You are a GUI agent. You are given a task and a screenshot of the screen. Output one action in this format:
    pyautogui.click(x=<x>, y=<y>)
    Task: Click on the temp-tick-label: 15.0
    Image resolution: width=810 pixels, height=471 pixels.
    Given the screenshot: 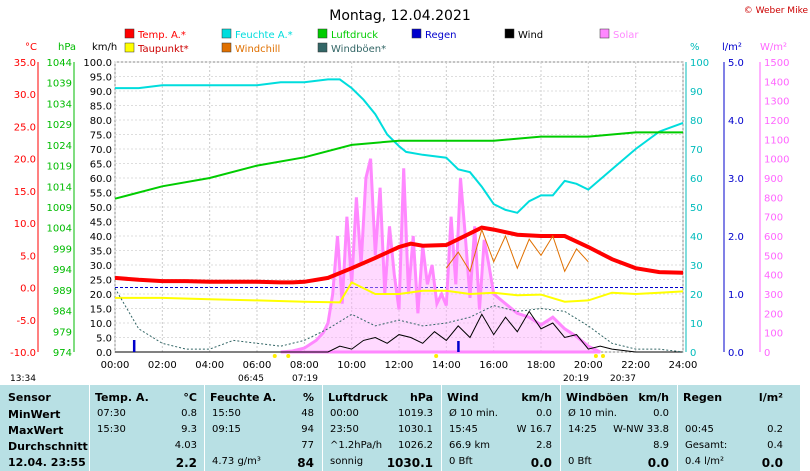 What is the action you would take?
    pyautogui.click(x=25, y=192)
    